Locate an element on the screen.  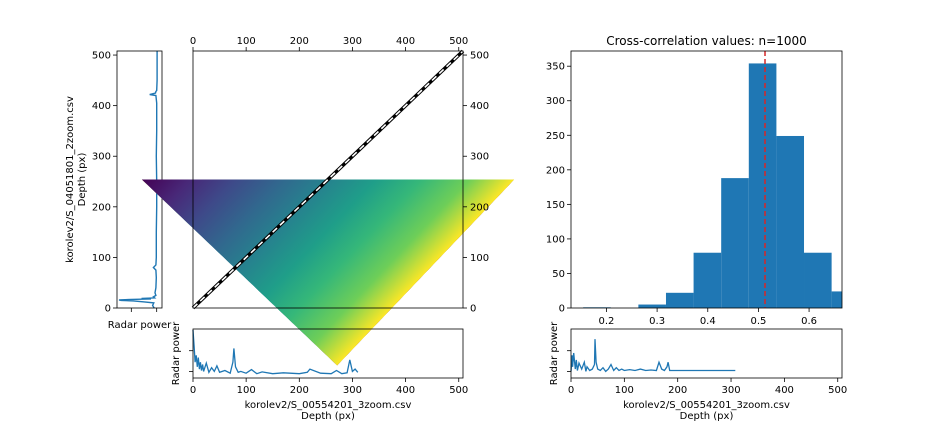
bottom_profile_2-x-tick-label: 300 is located at coordinates (730, 390).